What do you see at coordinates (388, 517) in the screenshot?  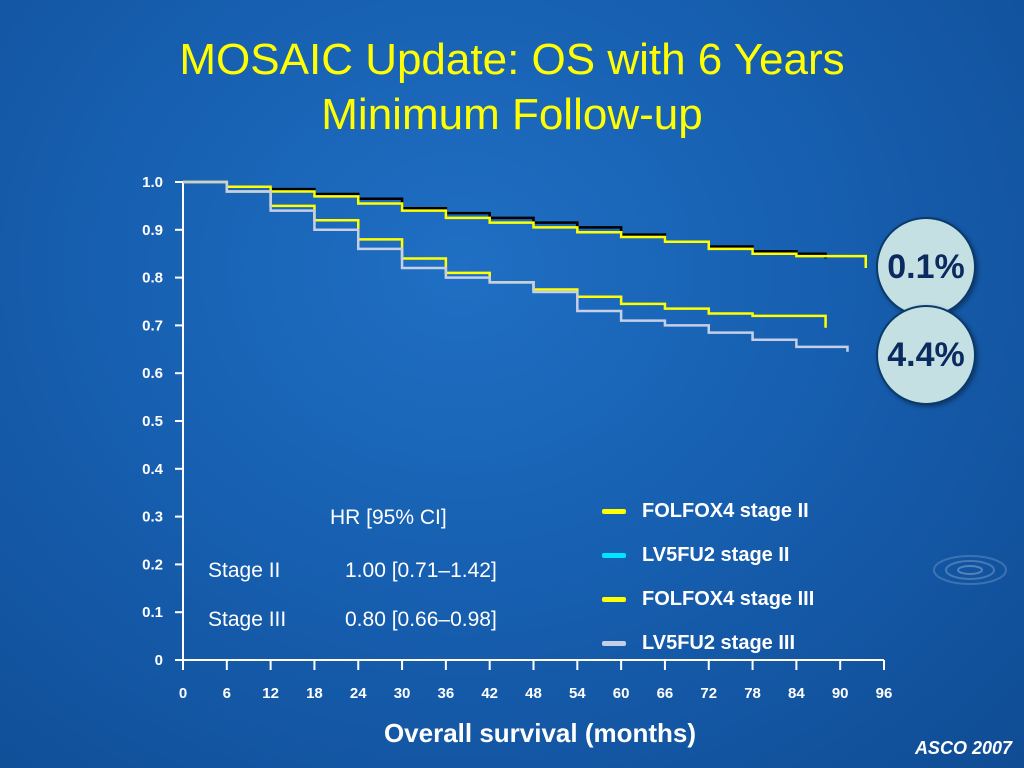 I see `hr-table-header: HR [95% CI]` at bounding box center [388, 517].